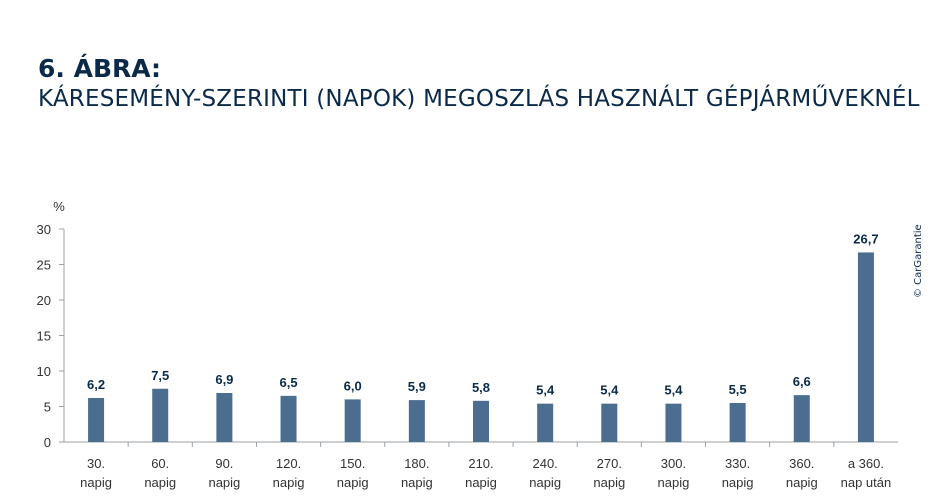 Image resolution: width=946 pixels, height=504 pixels. Describe the element at coordinates (866, 463) in the screenshot. I see `x-tick-label: a 360.` at that location.